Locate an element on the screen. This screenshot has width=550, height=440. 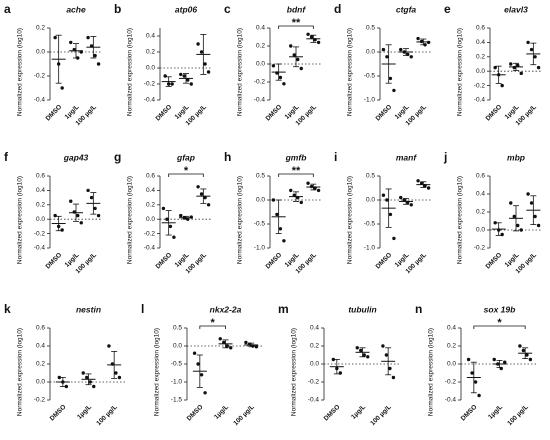
y-tick-label: -1.0 is located at coordinates (370, 100).